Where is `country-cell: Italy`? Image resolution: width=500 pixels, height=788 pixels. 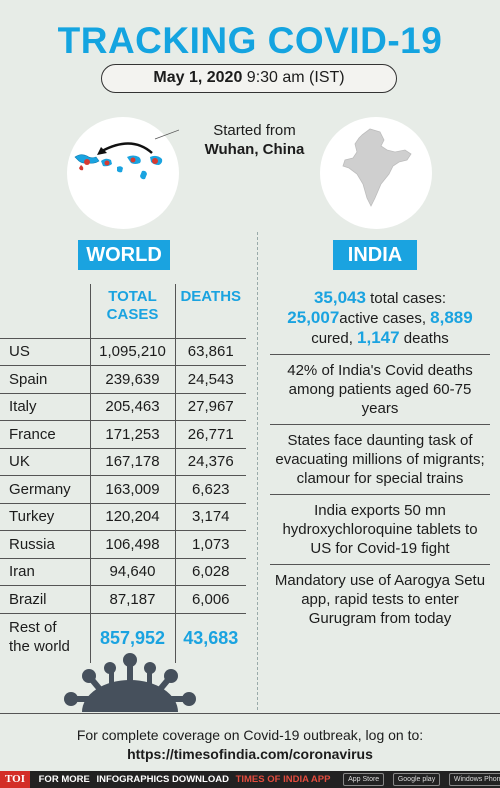 country-cell: Italy is located at coordinates (45, 406).